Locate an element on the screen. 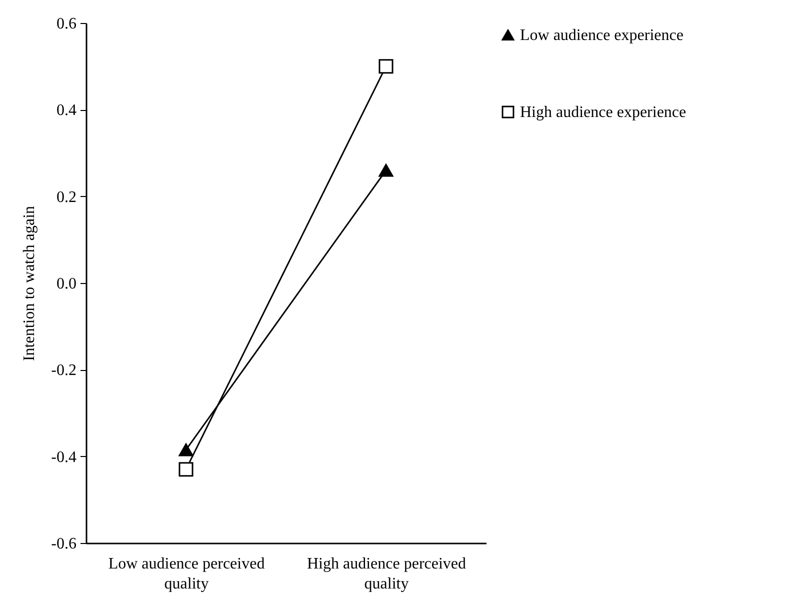  legend-label: High audience experience is located at coordinates (603, 112).